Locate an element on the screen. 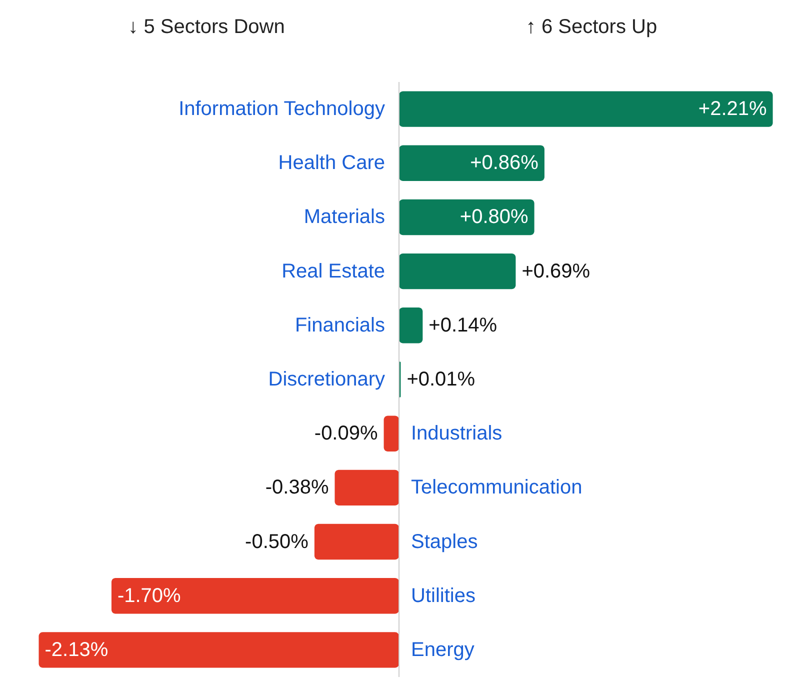 This screenshot has width=798, height=693. data-label: +2.21% is located at coordinates (732, 109).